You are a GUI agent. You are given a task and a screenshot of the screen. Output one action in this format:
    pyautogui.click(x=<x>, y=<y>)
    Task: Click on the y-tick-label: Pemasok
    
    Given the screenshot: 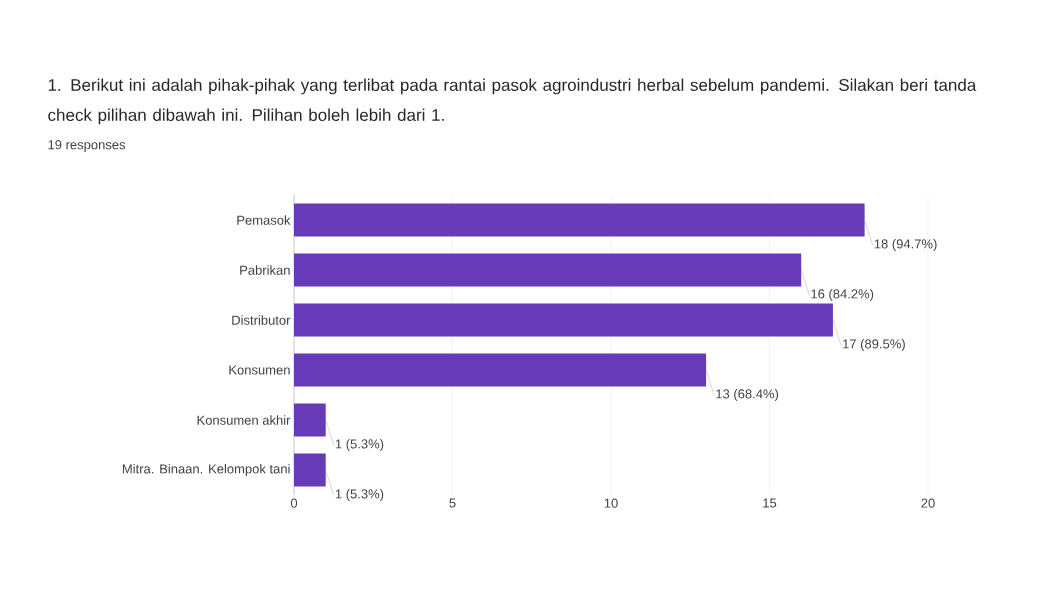 What is the action you would take?
    pyautogui.click(x=264, y=220)
    